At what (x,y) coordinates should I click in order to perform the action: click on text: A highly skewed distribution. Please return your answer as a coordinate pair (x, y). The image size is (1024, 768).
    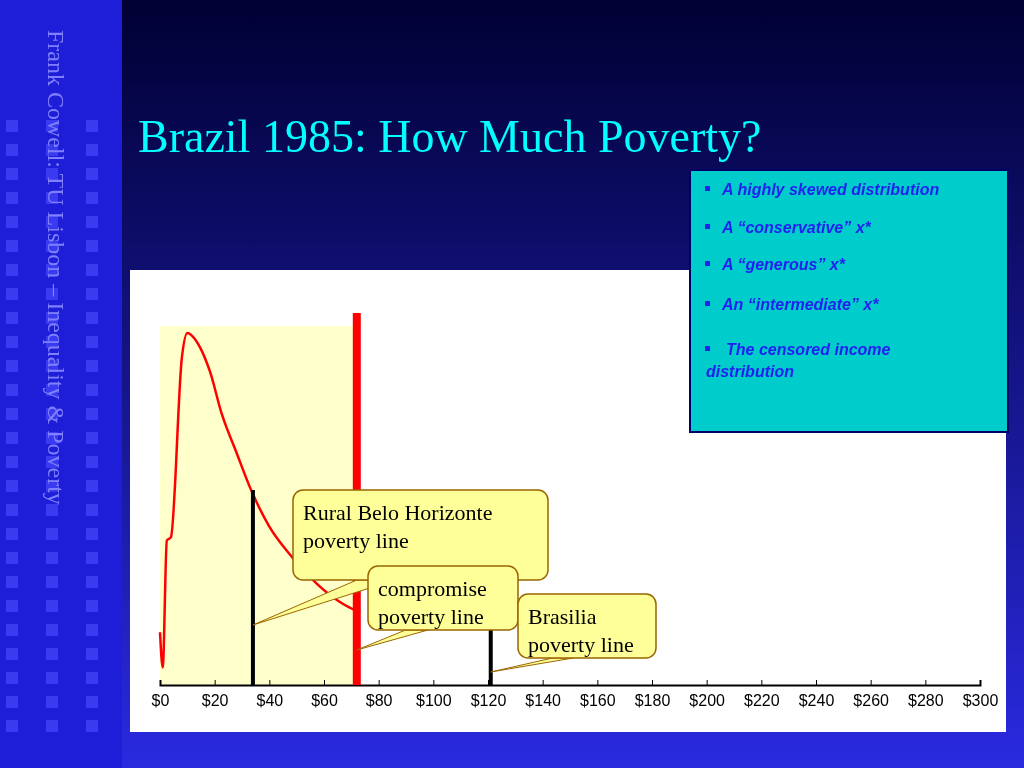
    Looking at the image, I should click on (830, 189).